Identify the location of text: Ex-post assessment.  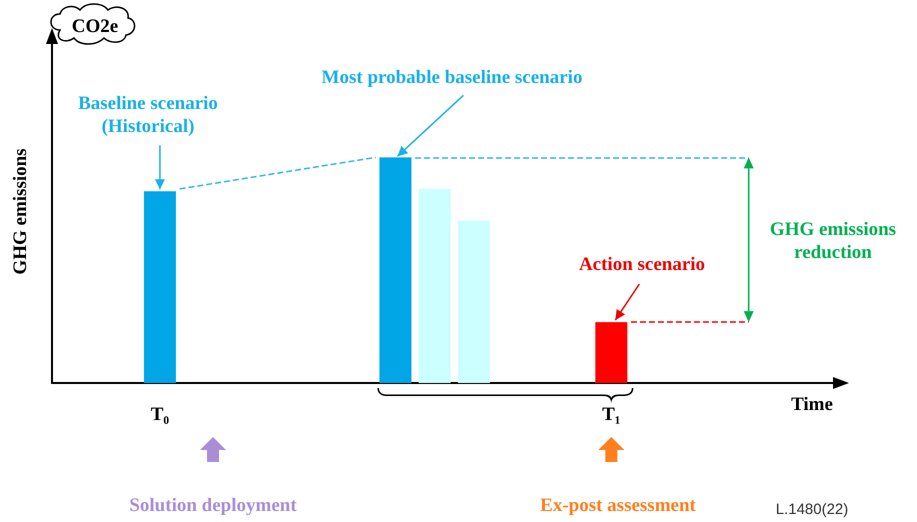
(618, 505).